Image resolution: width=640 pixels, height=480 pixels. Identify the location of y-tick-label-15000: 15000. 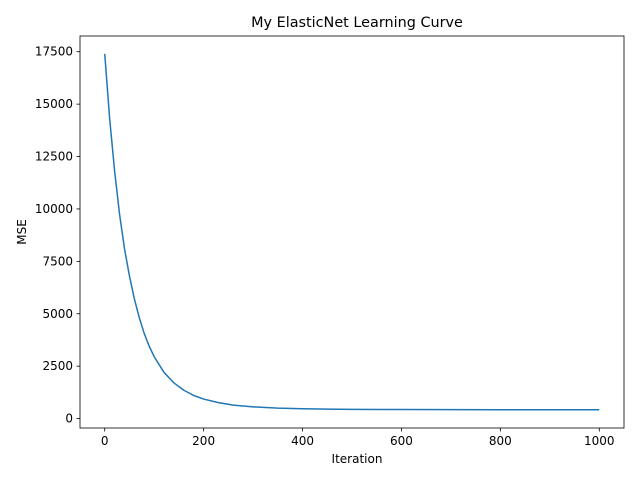
(54, 104).